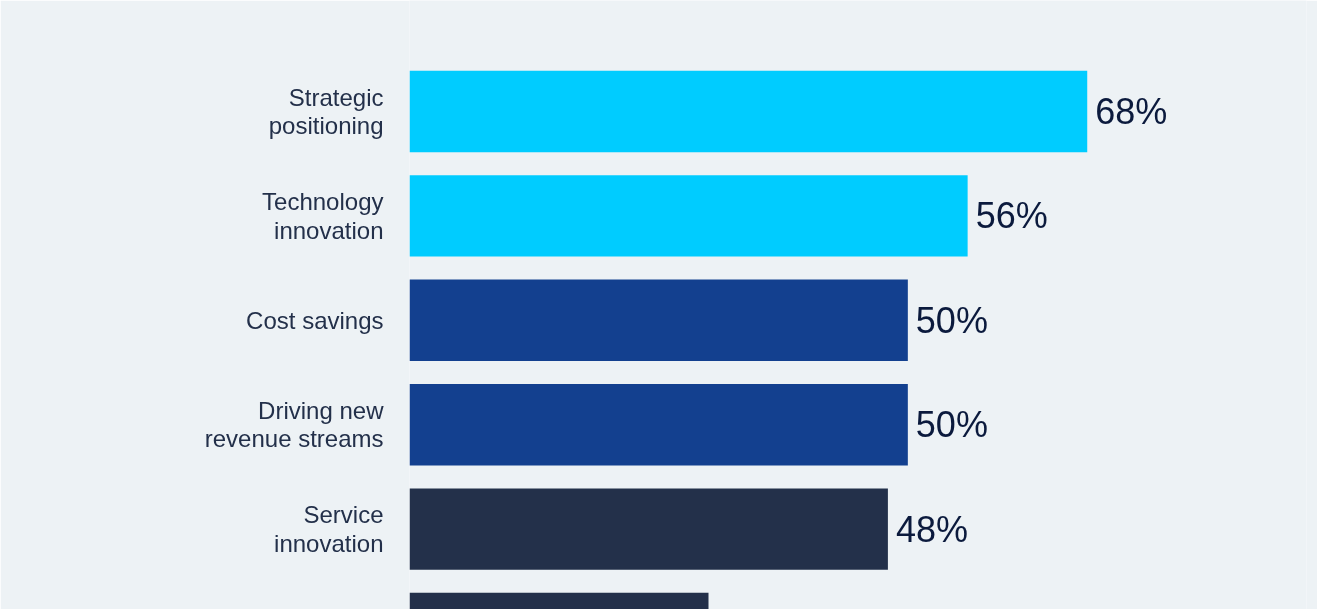 Image resolution: width=1317 pixels, height=609 pixels. I want to click on data-label: 56%, so click(1011, 216).